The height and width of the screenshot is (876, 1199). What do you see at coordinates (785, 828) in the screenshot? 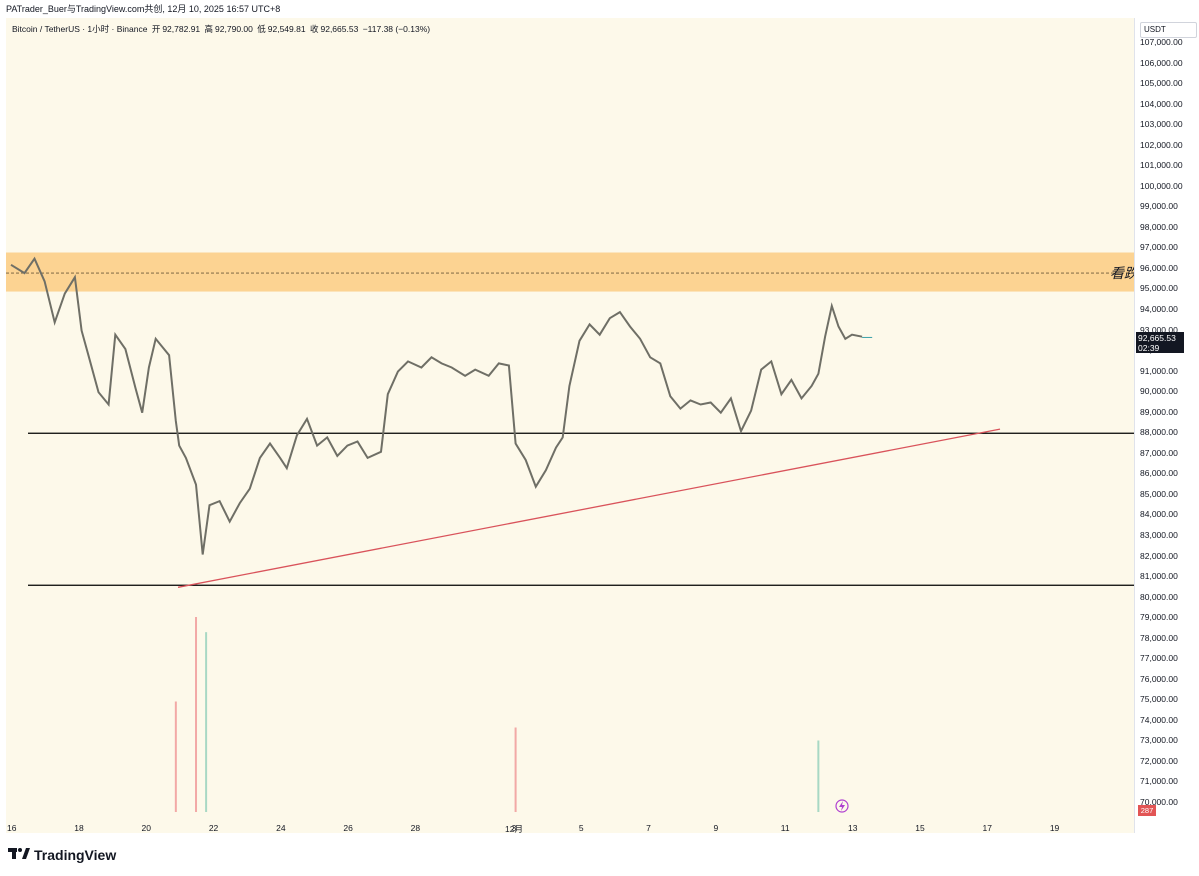
I see `x-tick-label: 11` at bounding box center [785, 828].